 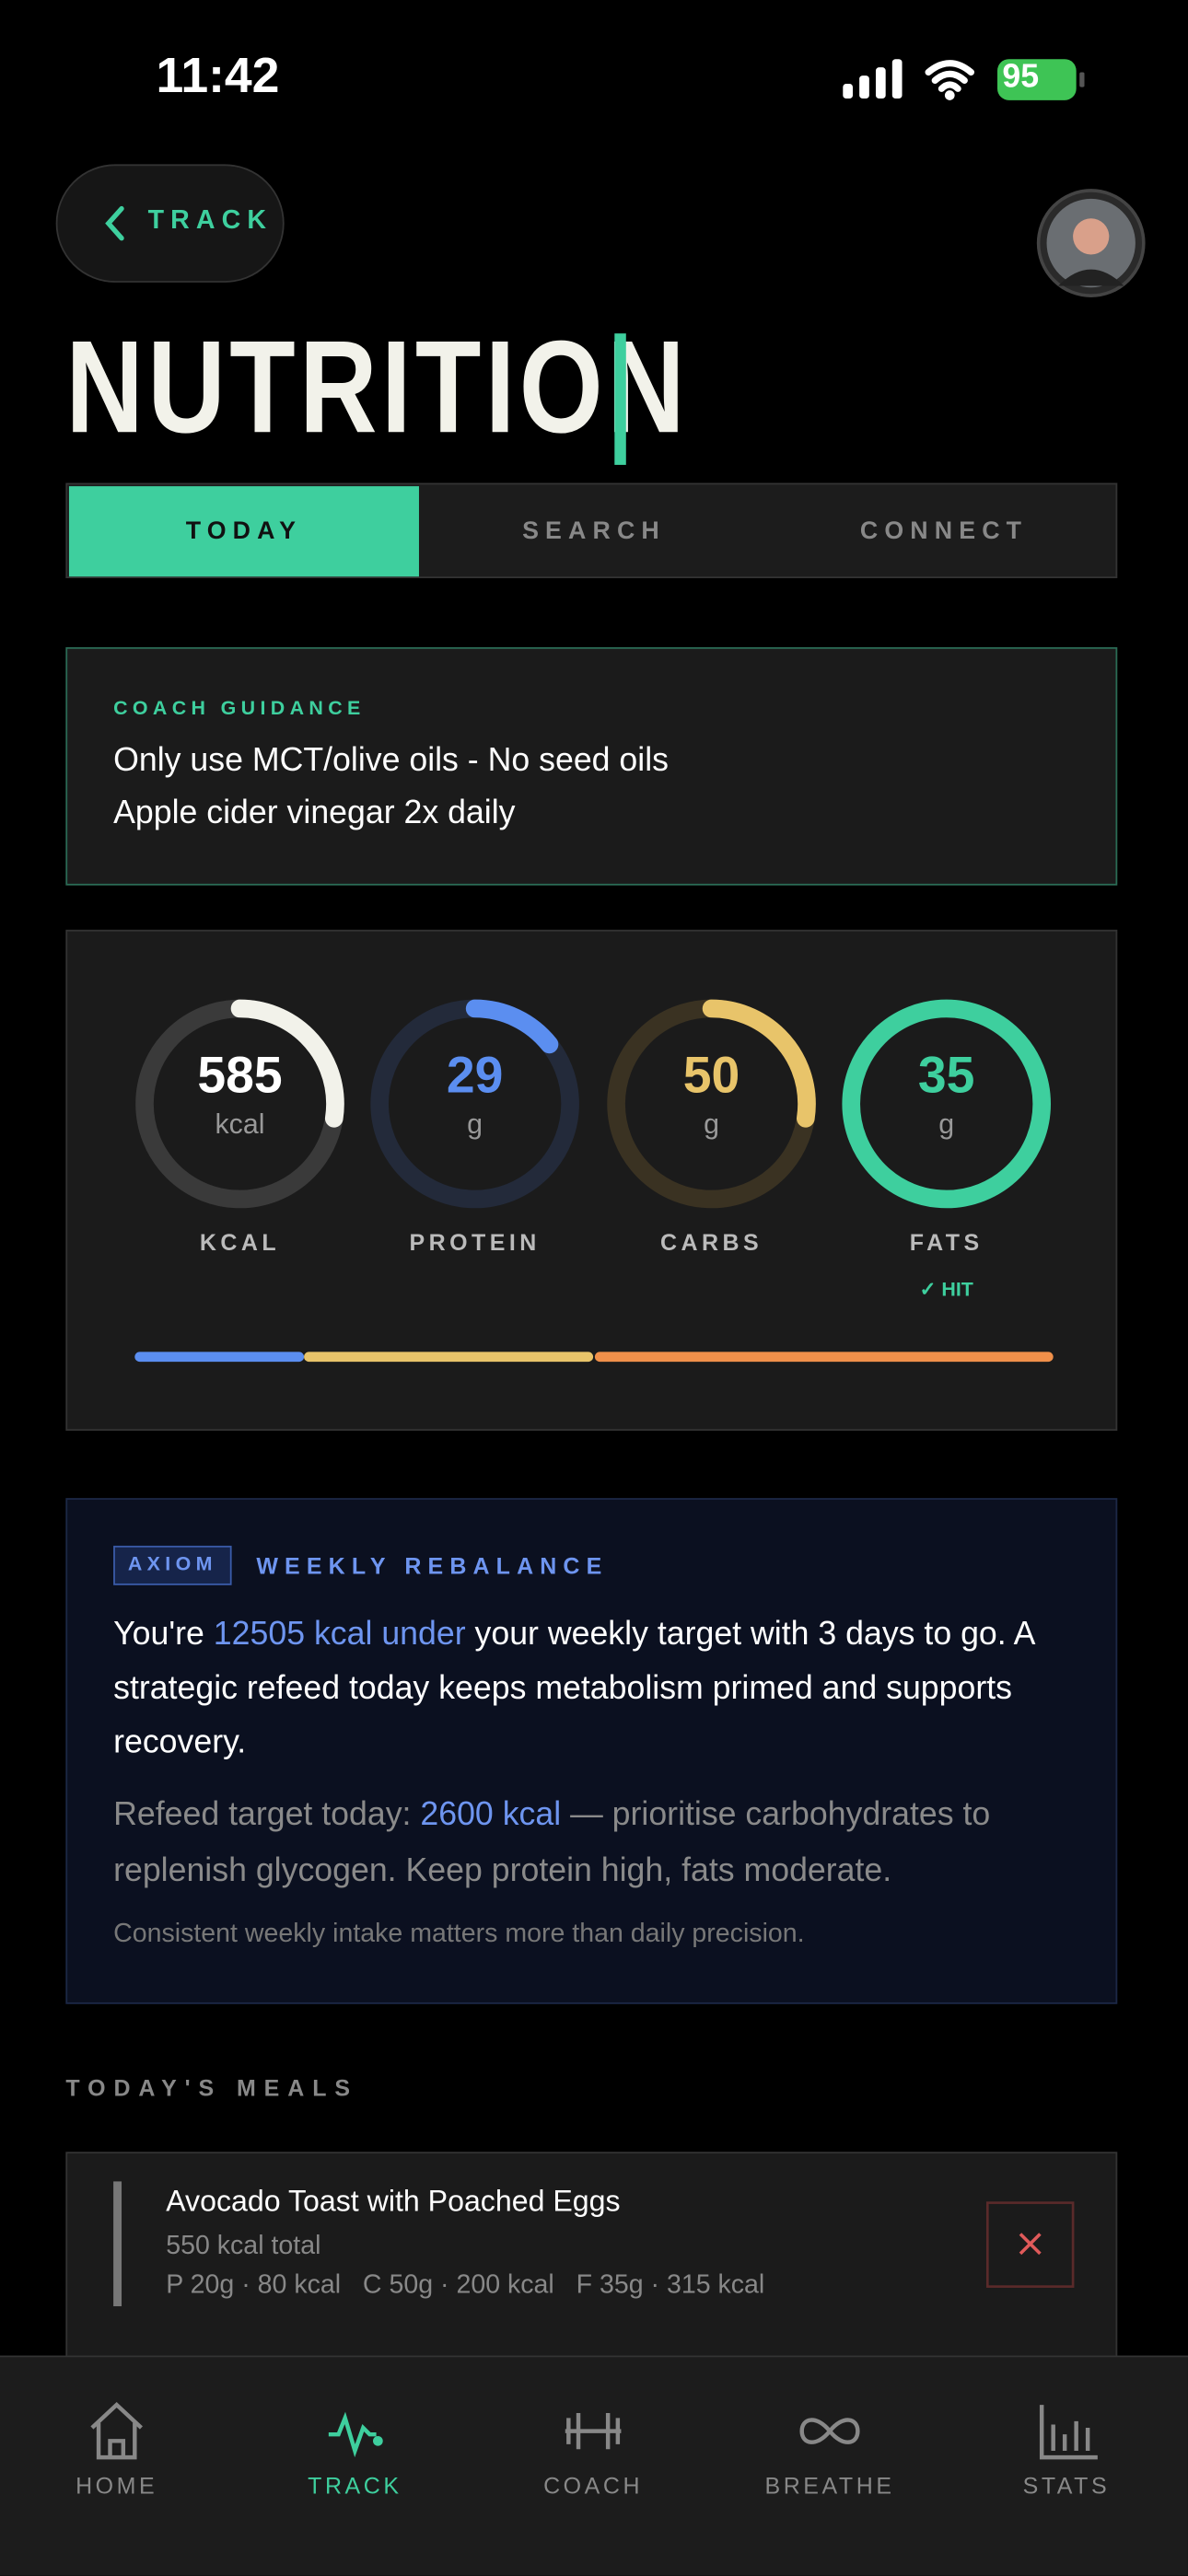 What do you see at coordinates (946, 1075) in the screenshot?
I see `macro-value: 35` at bounding box center [946, 1075].